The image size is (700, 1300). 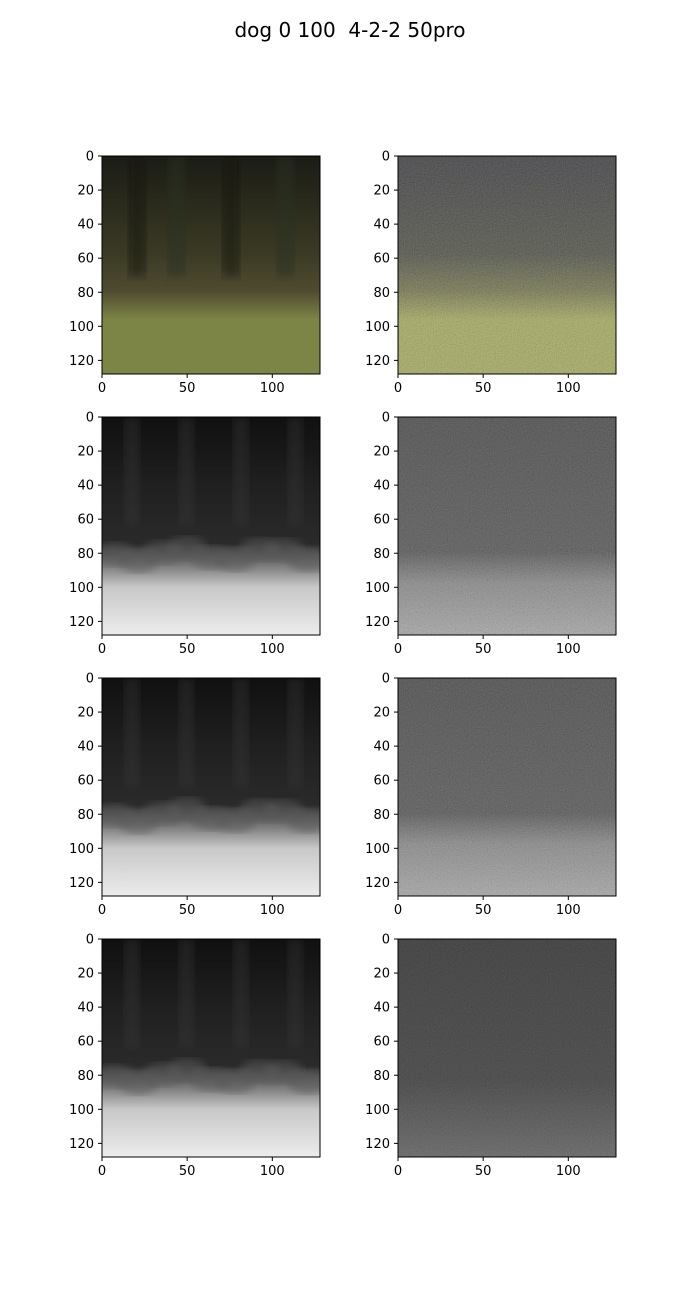 I want to click on panel-image-r2c2, so click(x=507, y=526).